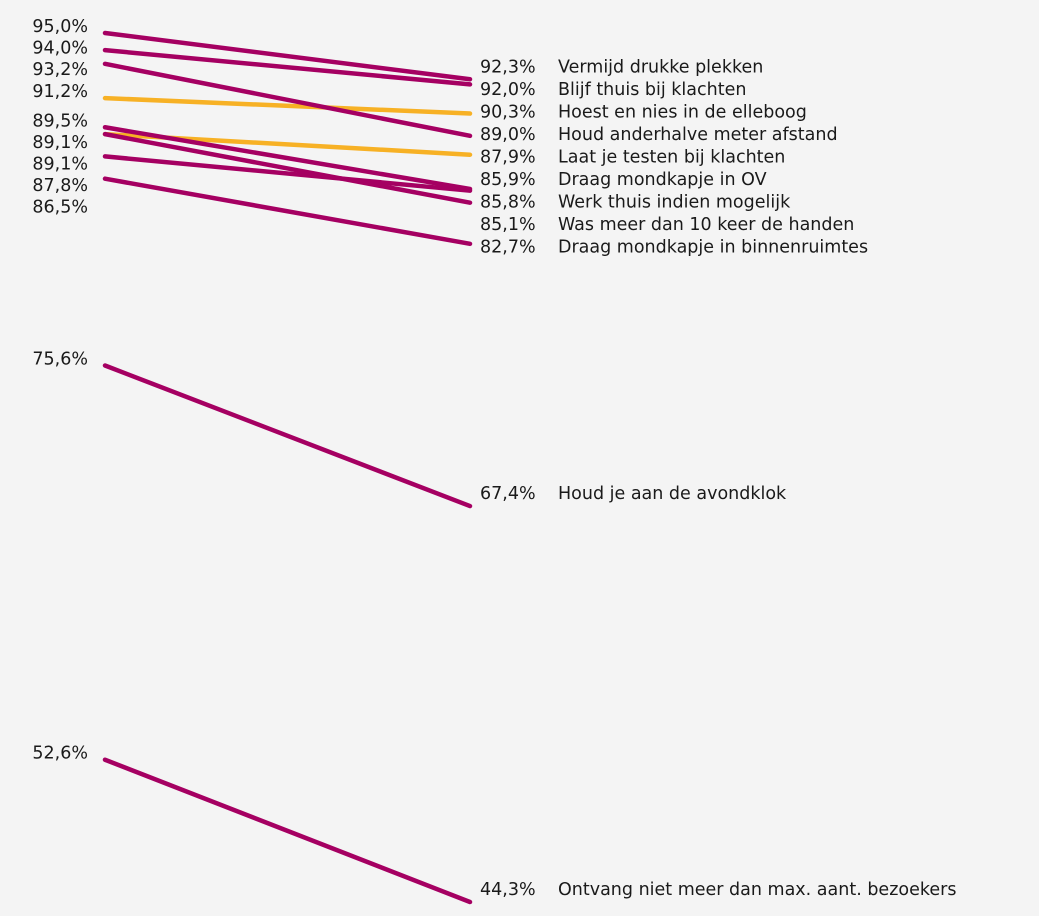 Image resolution: width=1039 pixels, height=916 pixels. What do you see at coordinates (60, 92) in the screenshot?
I see `start-value-label: 91,2%` at bounding box center [60, 92].